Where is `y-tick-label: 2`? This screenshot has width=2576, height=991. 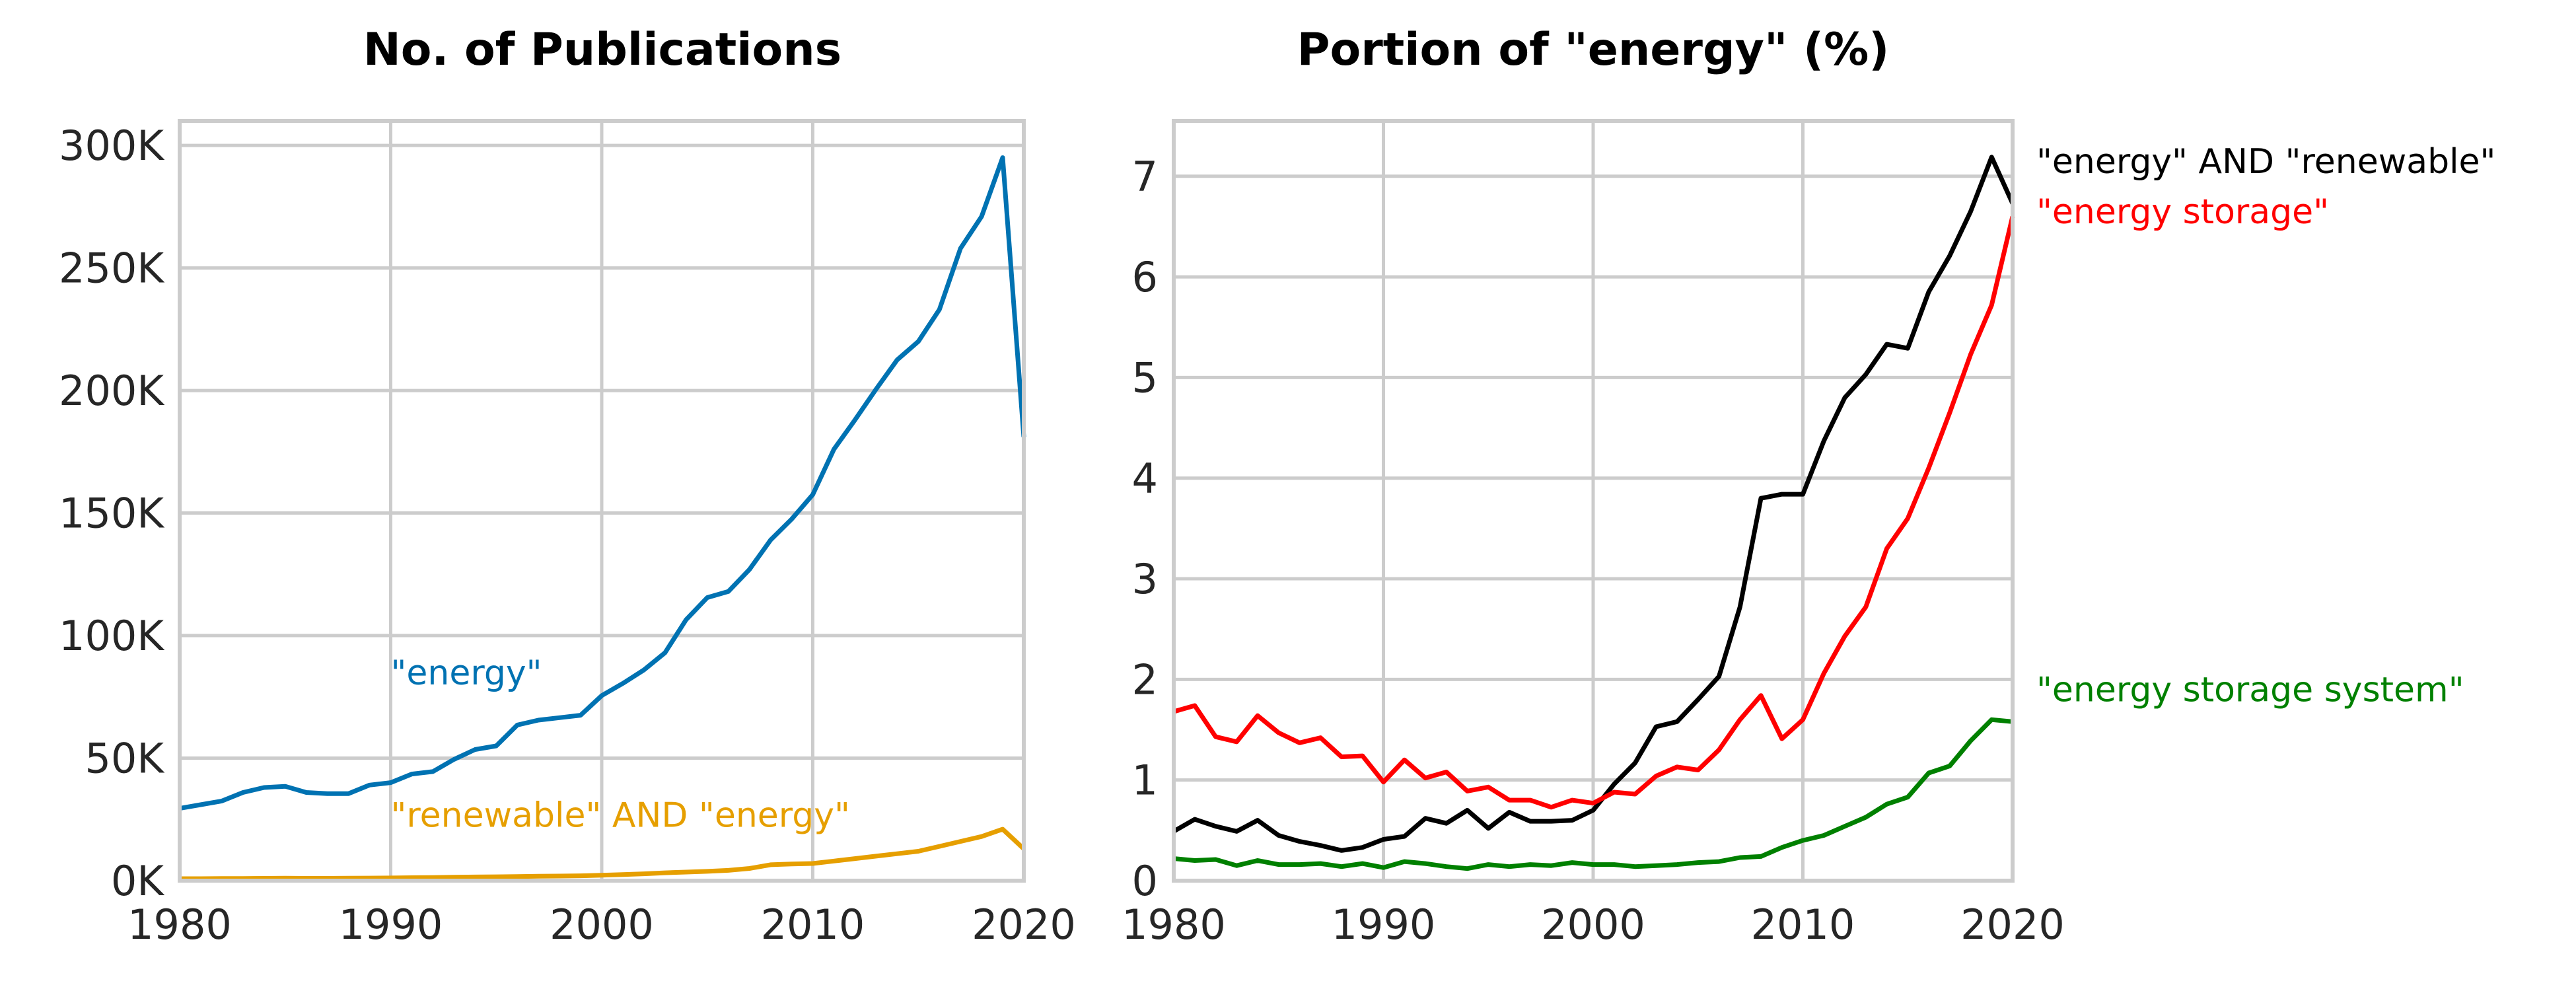
y-tick-label: 2 is located at coordinates (1145, 679).